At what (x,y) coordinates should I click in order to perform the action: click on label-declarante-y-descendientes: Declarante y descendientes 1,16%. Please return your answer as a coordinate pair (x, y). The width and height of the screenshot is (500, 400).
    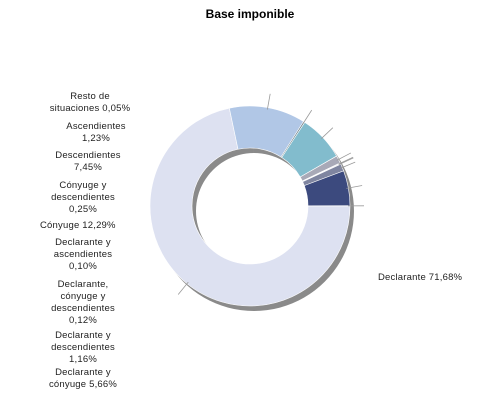
    Looking at the image, I should click on (83, 347).